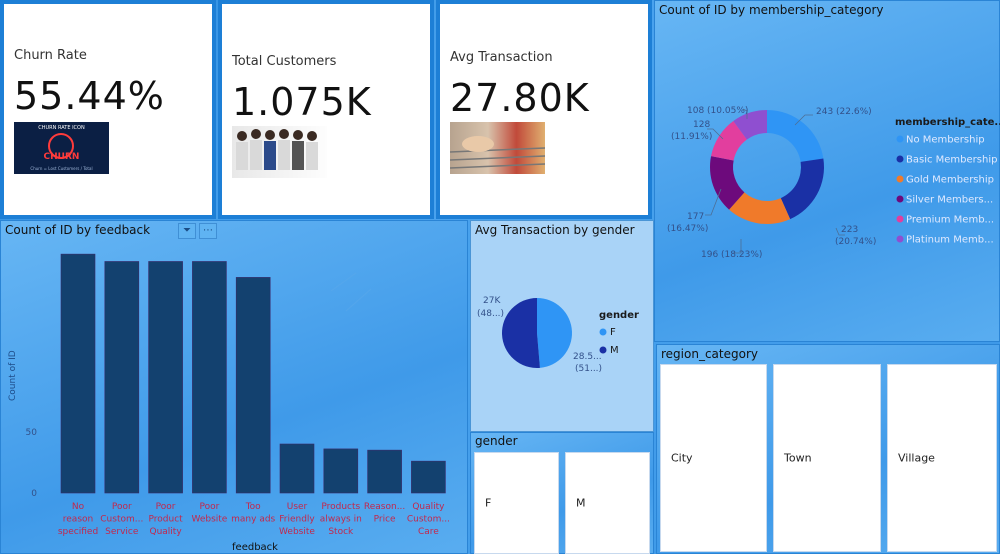 The width and height of the screenshot is (1000, 554). I want to click on gender-label-m-pct: (51...), so click(588, 369).